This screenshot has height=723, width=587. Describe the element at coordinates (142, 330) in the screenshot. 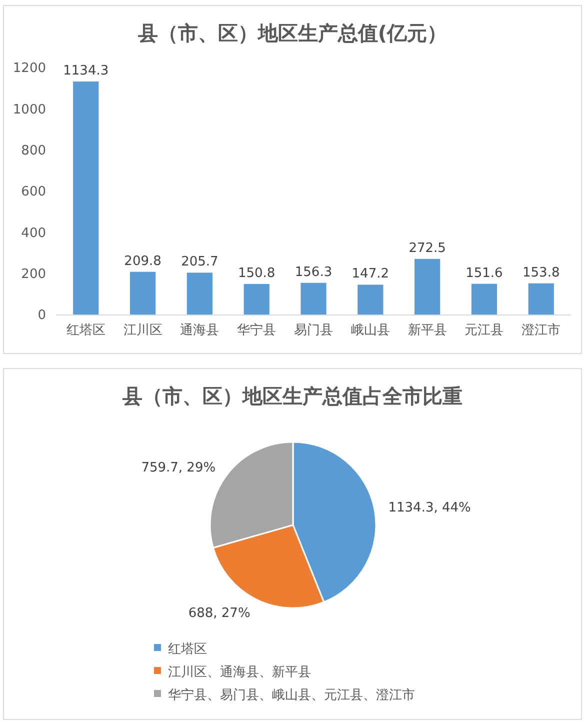

I see `x-tick-label: 江川区` at that location.